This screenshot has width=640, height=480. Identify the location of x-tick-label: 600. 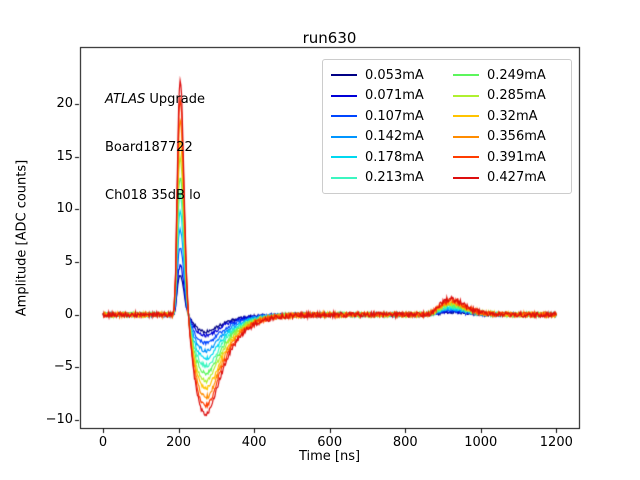
(330, 442).